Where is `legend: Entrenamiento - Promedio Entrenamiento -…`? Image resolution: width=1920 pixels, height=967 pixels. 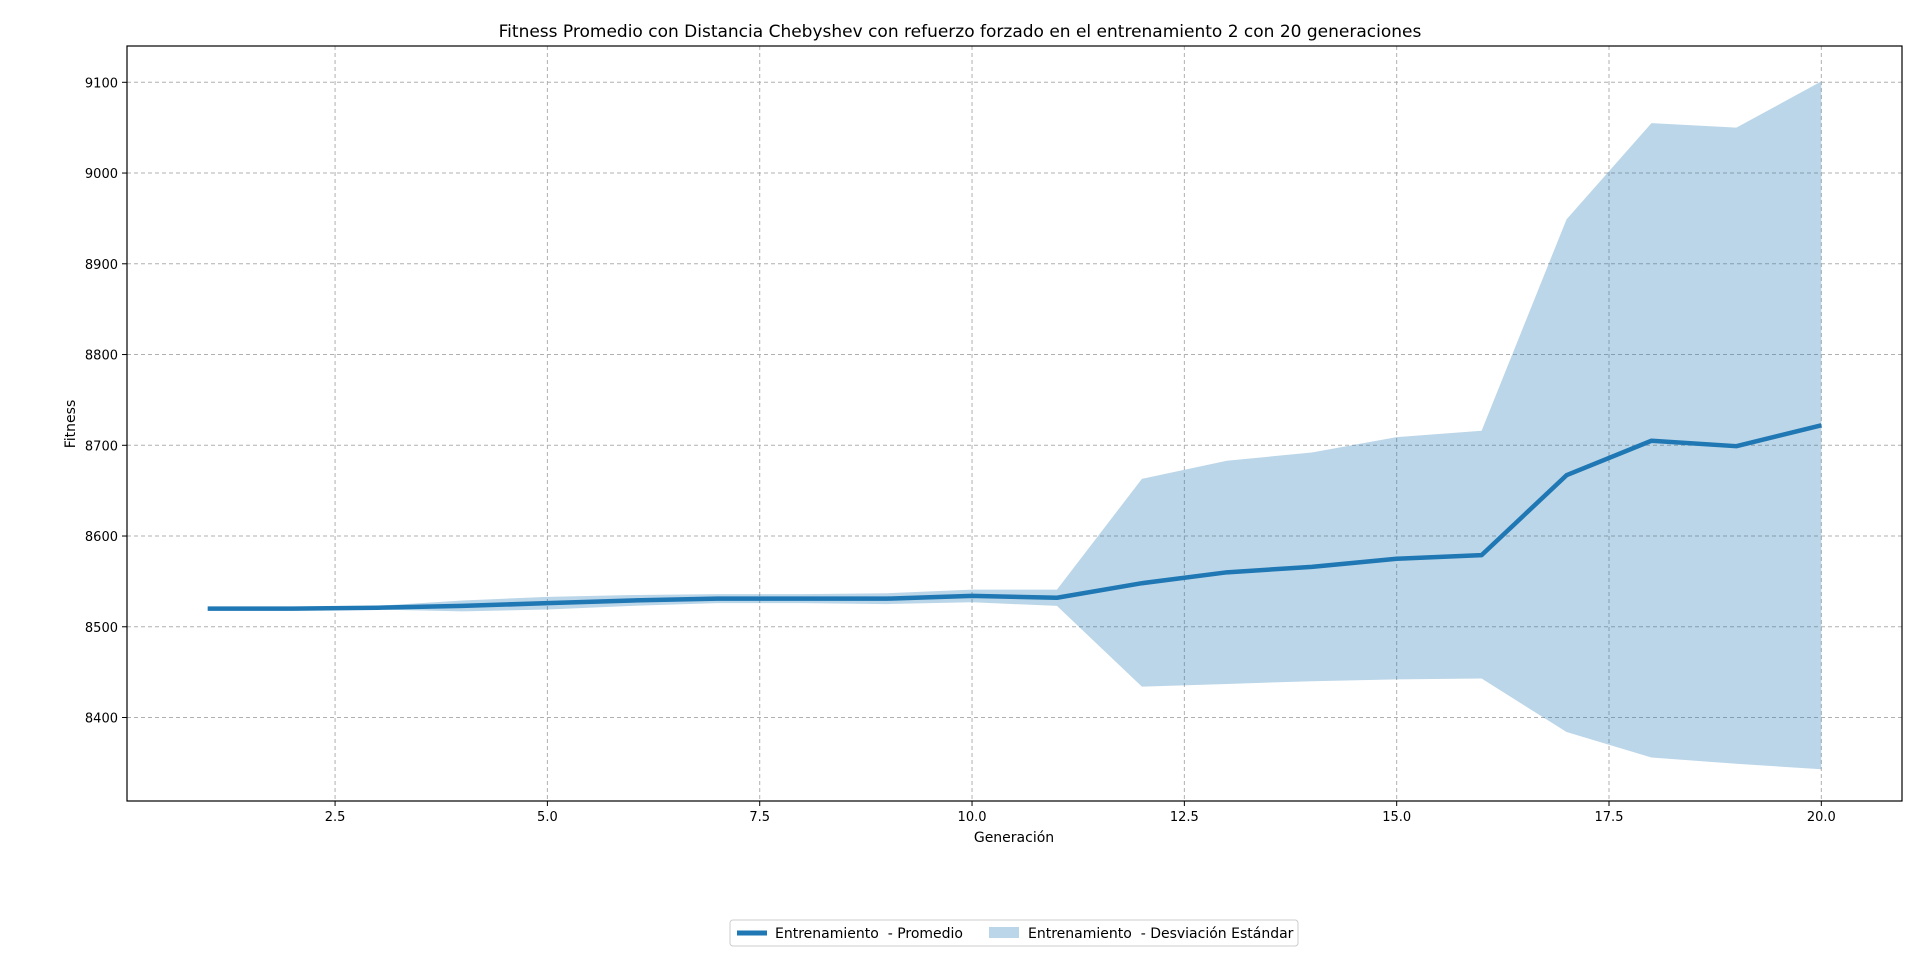
legend: Entrenamiento - Promedio Entrenamiento -… is located at coordinates (1014, 933).